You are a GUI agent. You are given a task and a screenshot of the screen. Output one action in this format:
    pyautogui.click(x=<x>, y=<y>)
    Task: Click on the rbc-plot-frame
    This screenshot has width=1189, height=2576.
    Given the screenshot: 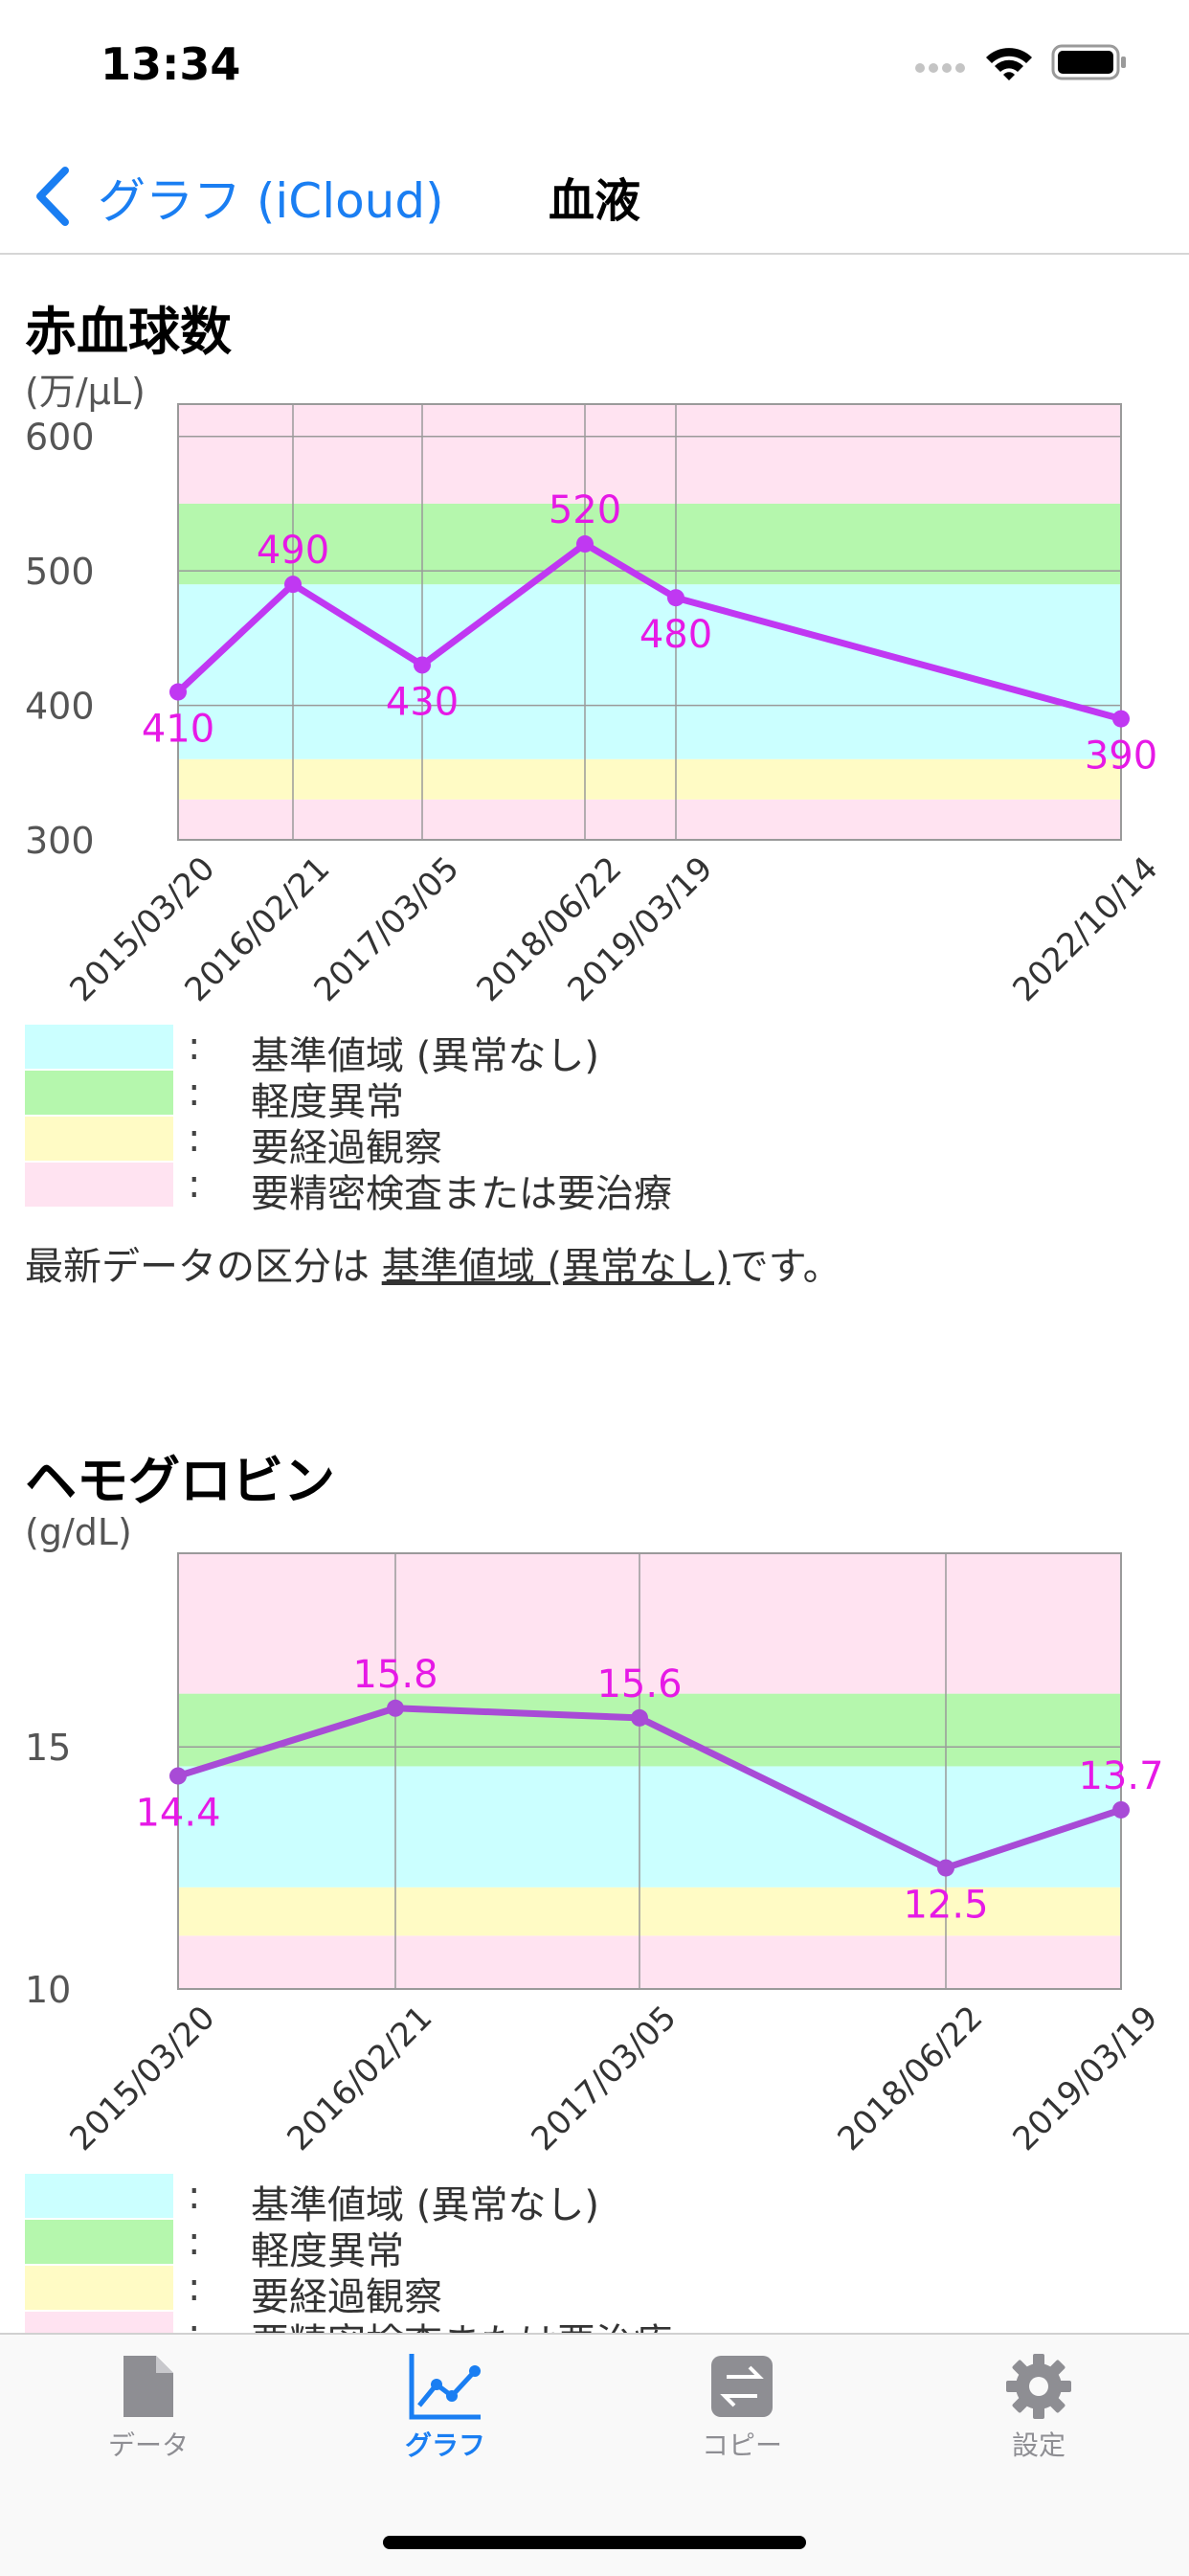 What is the action you would take?
    pyautogui.click(x=649, y=622)
    